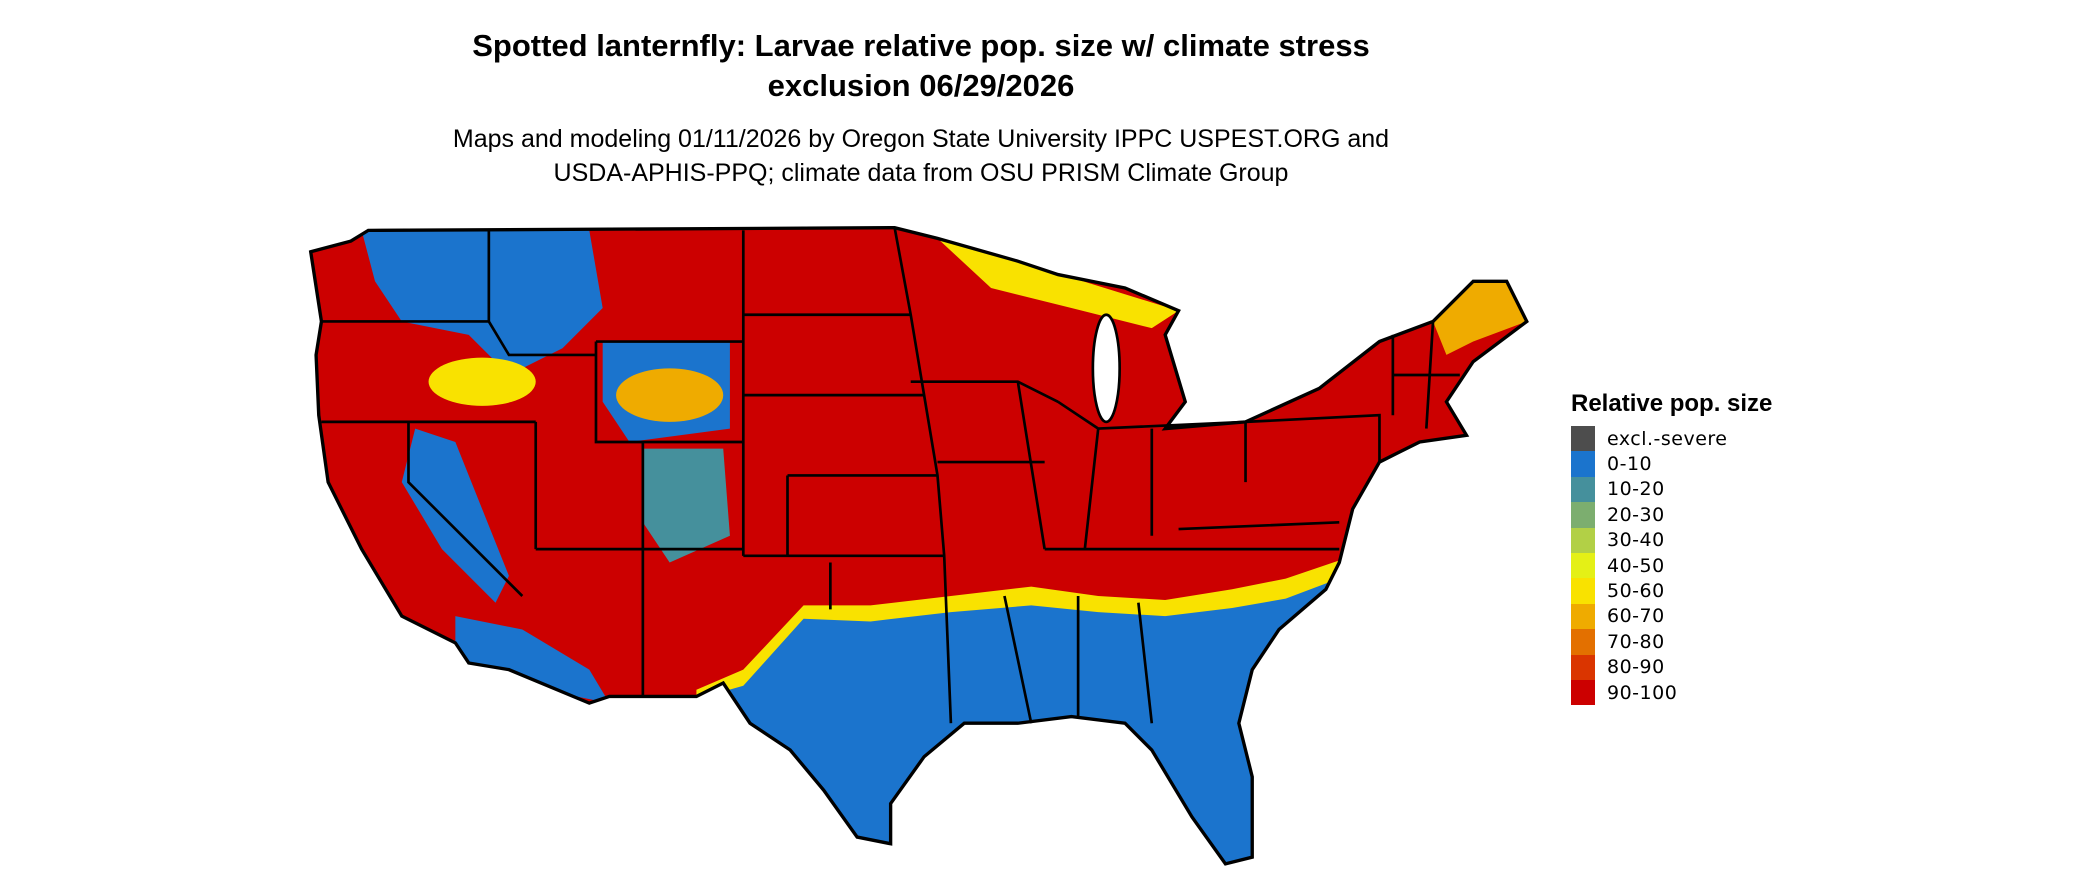  I want to click on legend-item: 50-60, so click(1671, 591).